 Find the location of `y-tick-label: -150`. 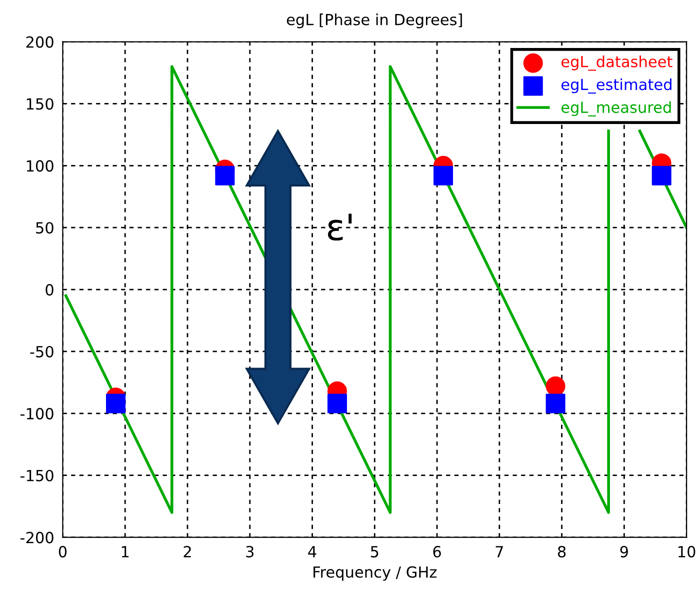

y-tick-label: -150 is located at coordinates (37, 476).